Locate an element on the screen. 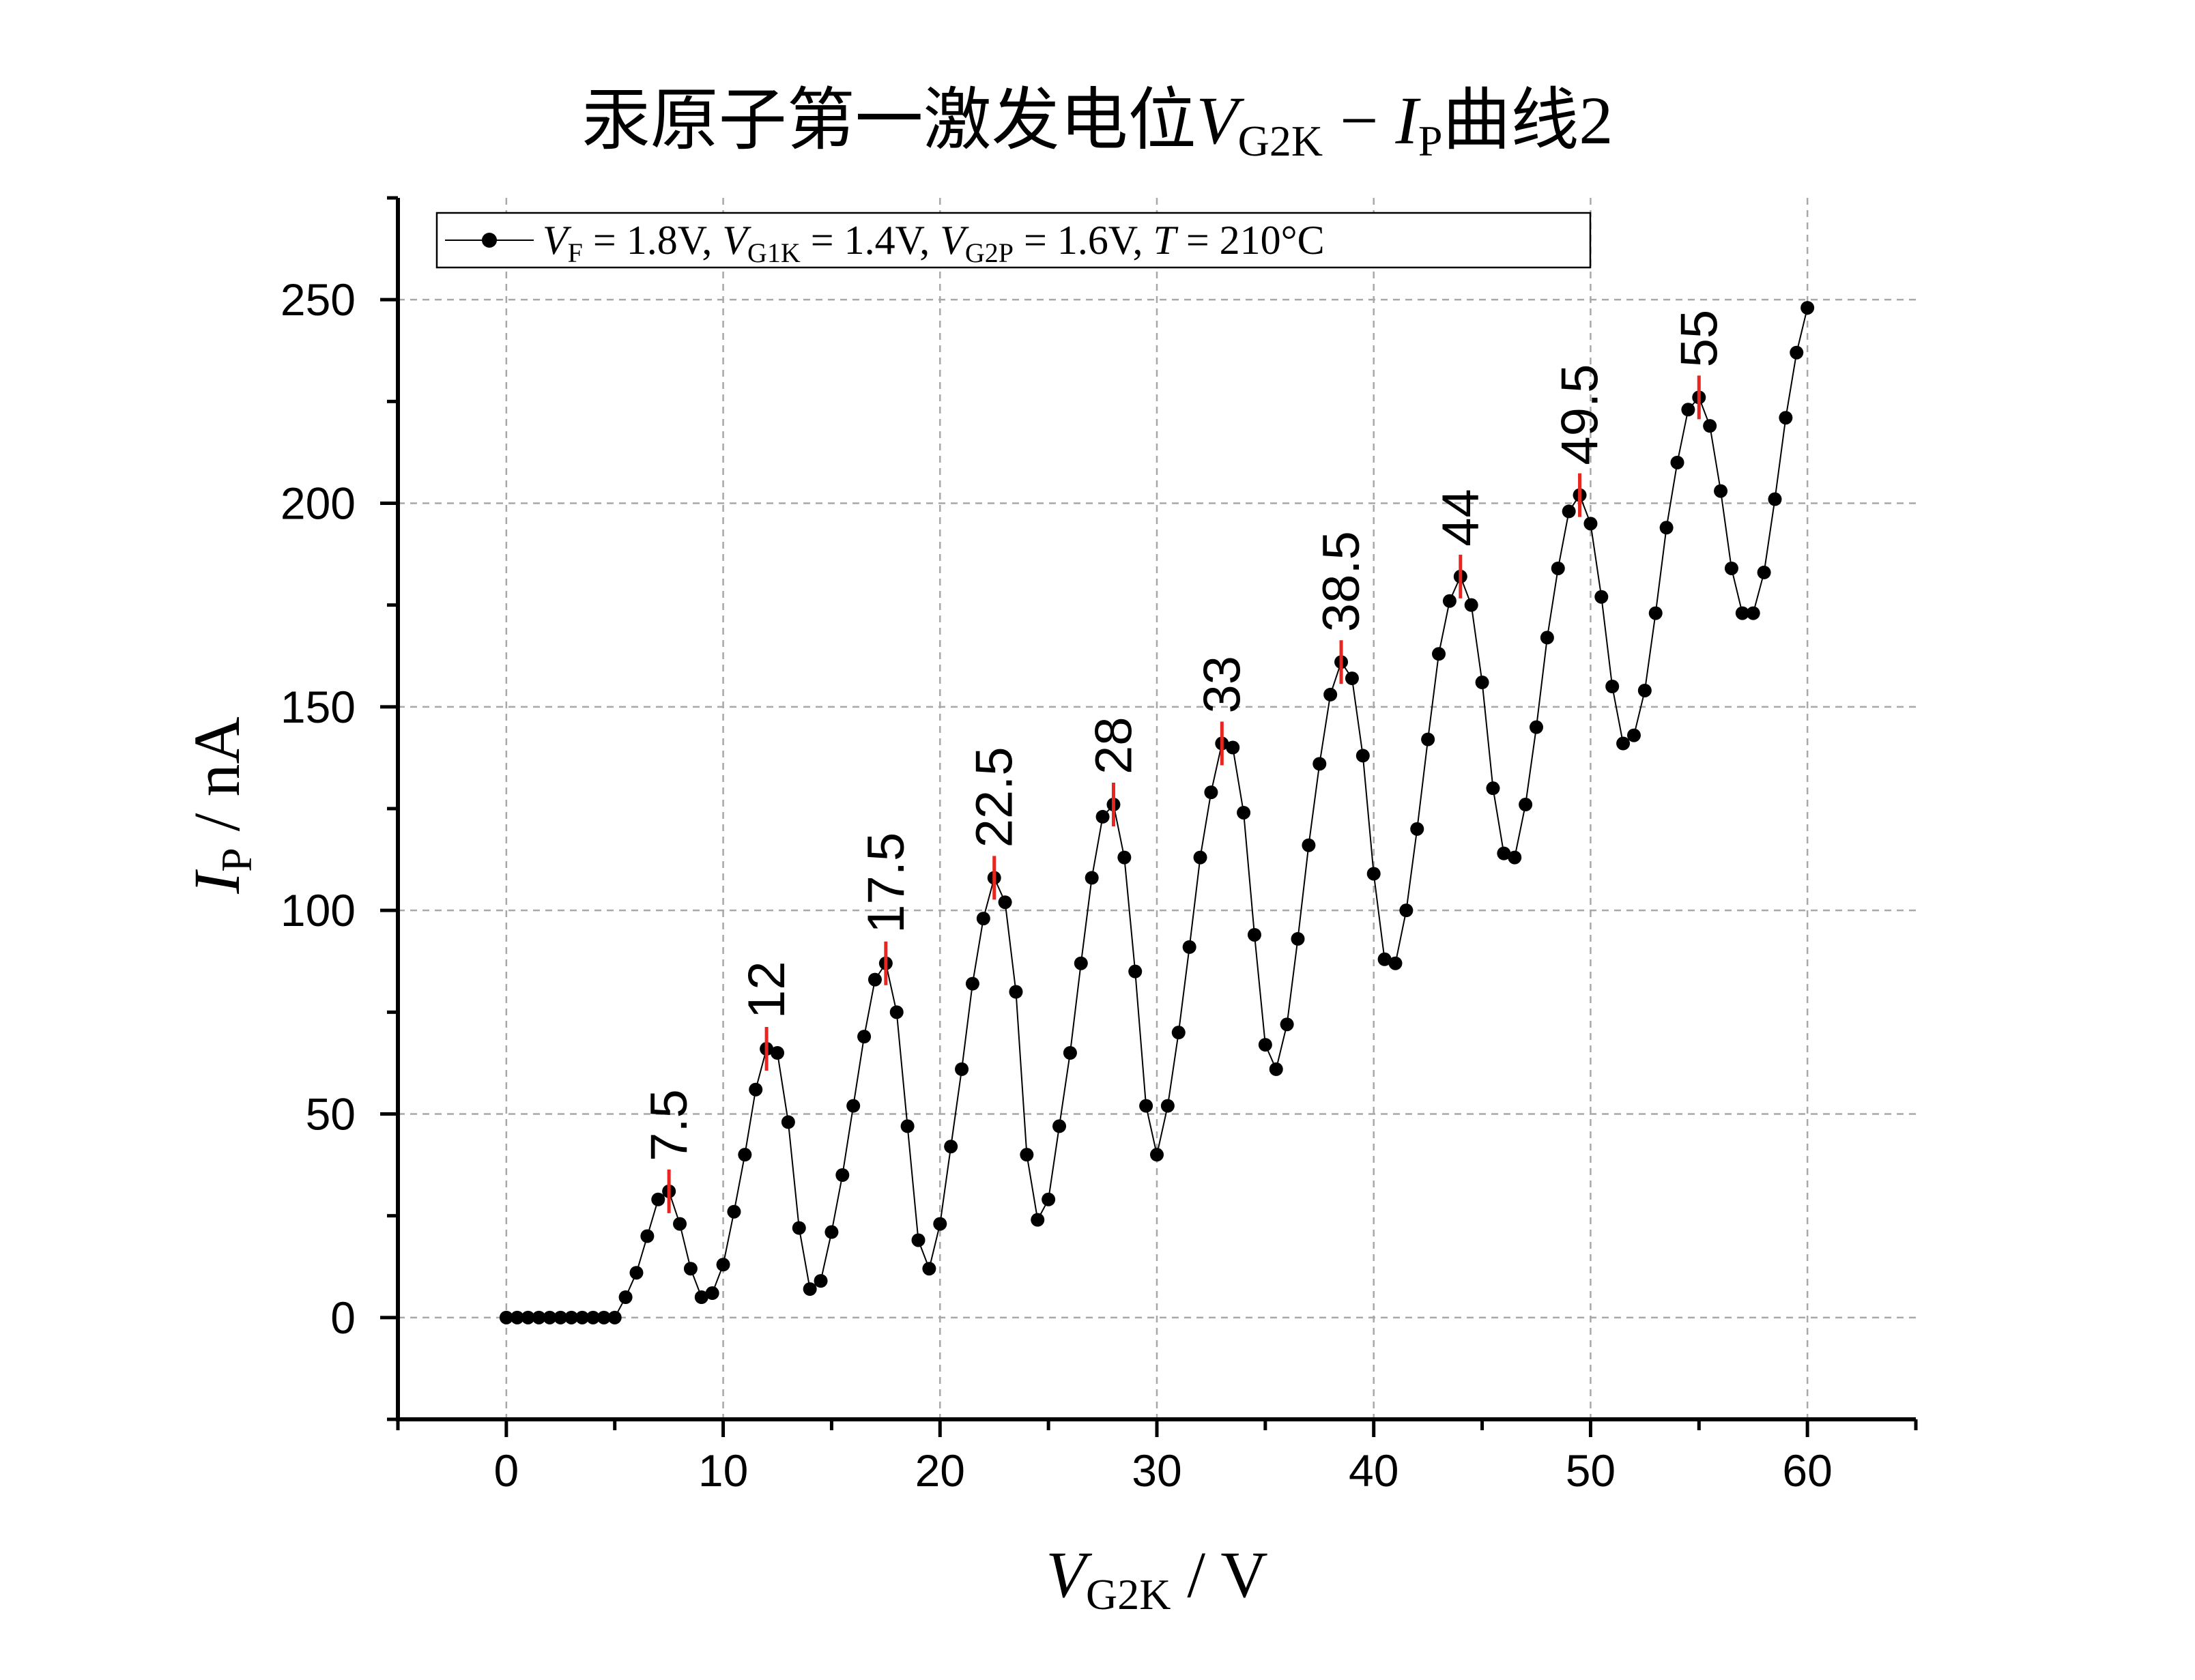 The width and height of the screenshot is (2195, 1680). legend-box is located at coordinates (1014, 240).